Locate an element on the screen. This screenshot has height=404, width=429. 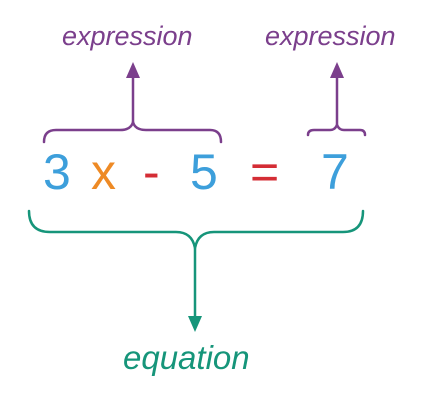
expression-brace-right is located at coordinates (336, 130).